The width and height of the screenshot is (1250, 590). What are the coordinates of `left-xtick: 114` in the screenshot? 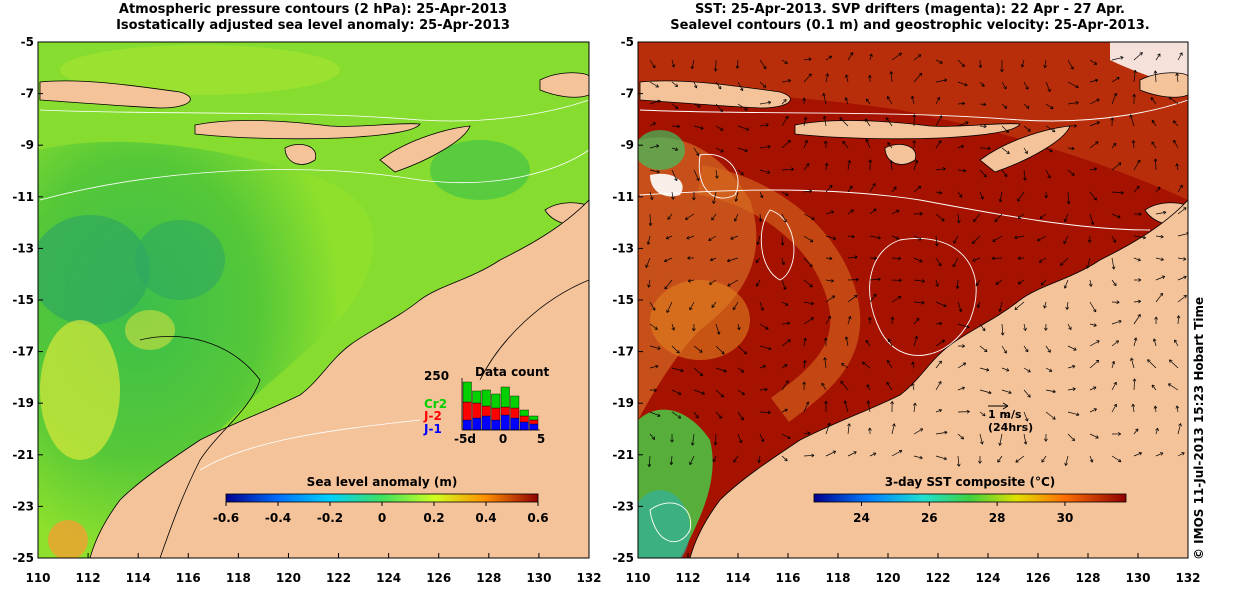 It's located at (138, 578).